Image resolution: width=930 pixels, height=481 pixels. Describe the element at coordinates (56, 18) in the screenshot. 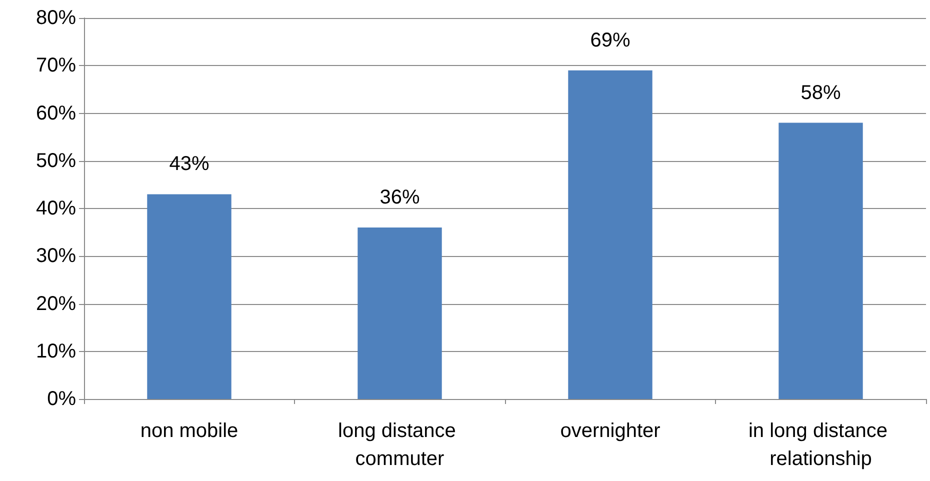

I see `y-tick-label: 80%` at that location.